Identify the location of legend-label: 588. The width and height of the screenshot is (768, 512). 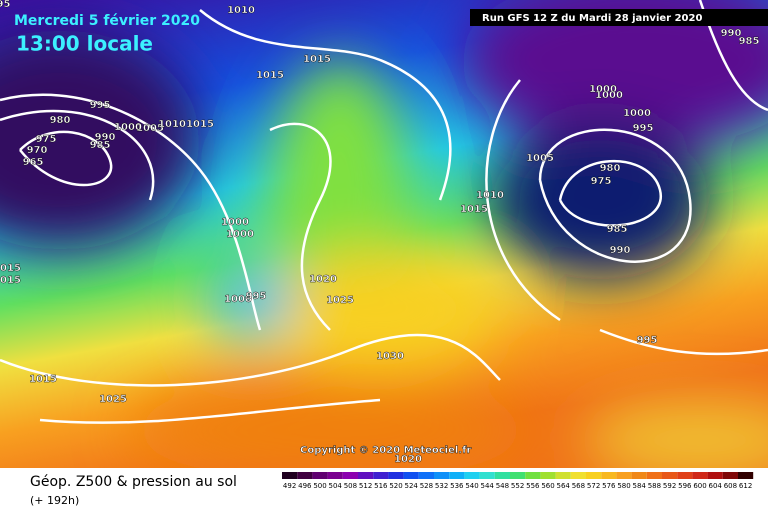
(654, 486).